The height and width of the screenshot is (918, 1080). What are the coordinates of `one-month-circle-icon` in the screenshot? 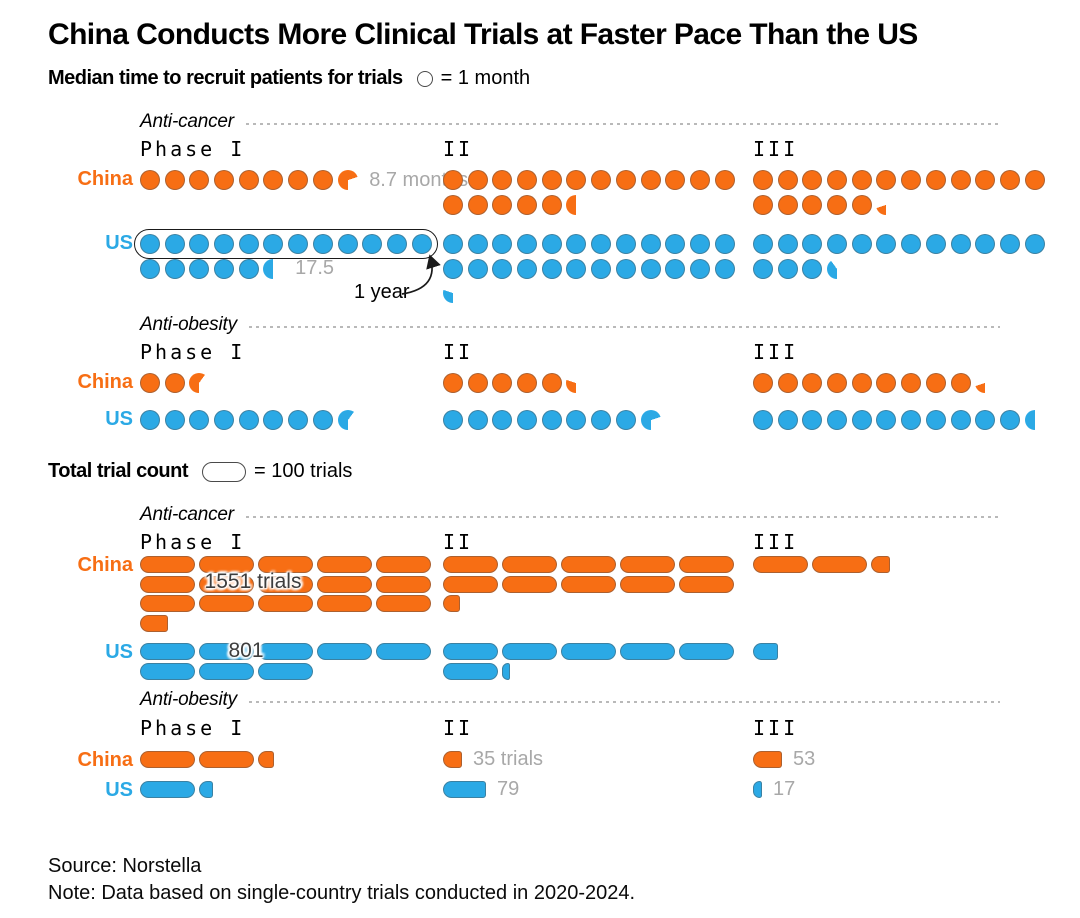 It's located at (424, 78).